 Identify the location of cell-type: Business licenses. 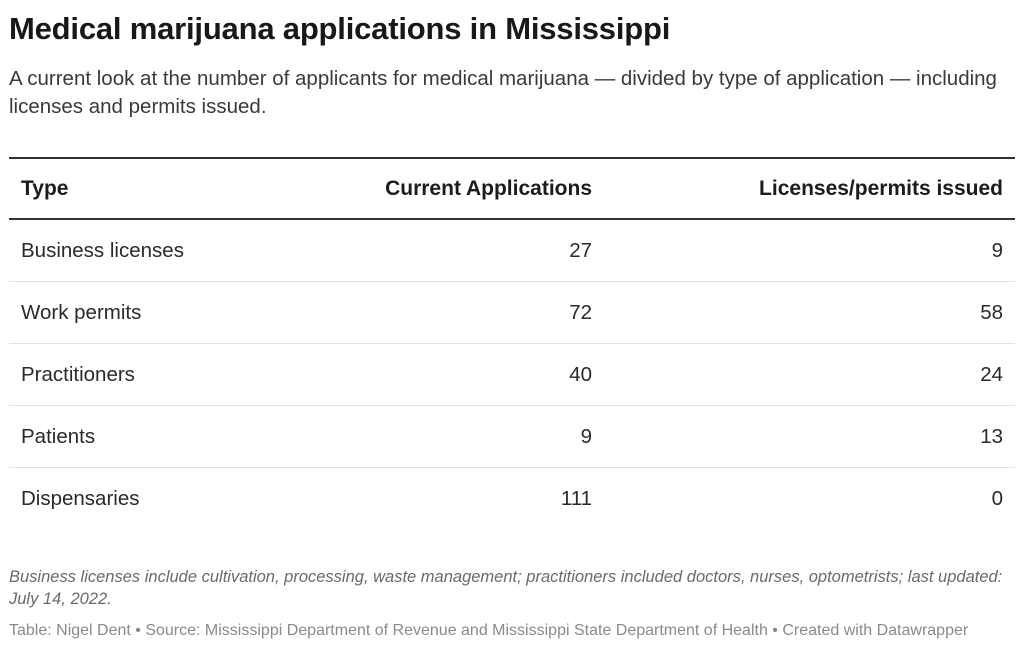
(179, 250).